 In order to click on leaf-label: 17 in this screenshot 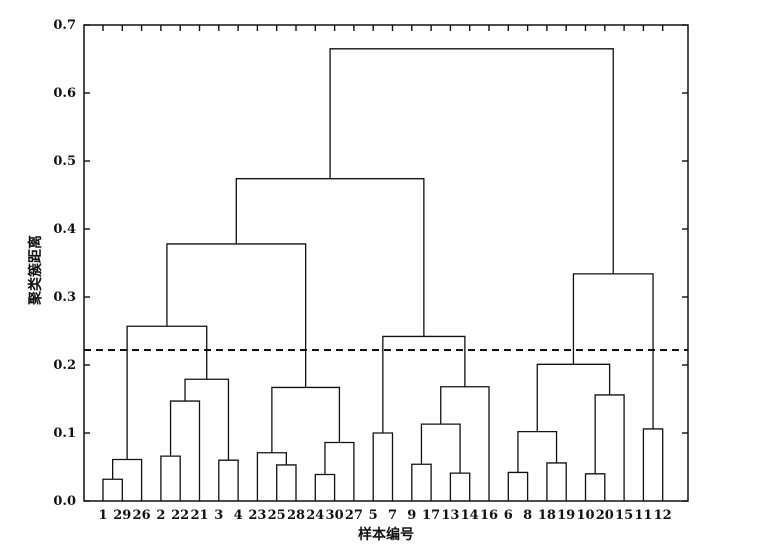, I will do `click(431, 515)`.